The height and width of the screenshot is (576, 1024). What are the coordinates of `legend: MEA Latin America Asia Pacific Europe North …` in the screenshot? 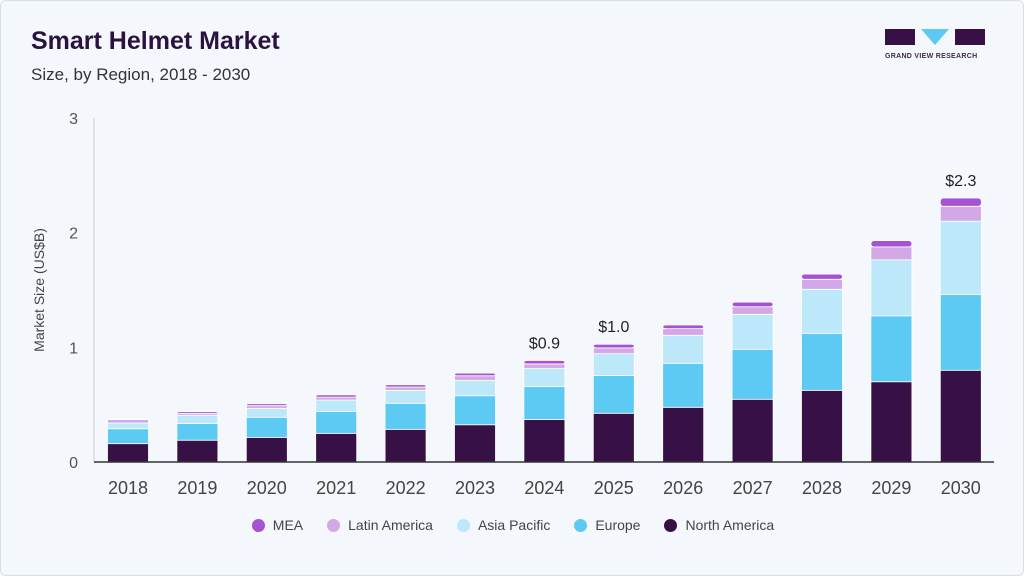 It's located at (512, 525).